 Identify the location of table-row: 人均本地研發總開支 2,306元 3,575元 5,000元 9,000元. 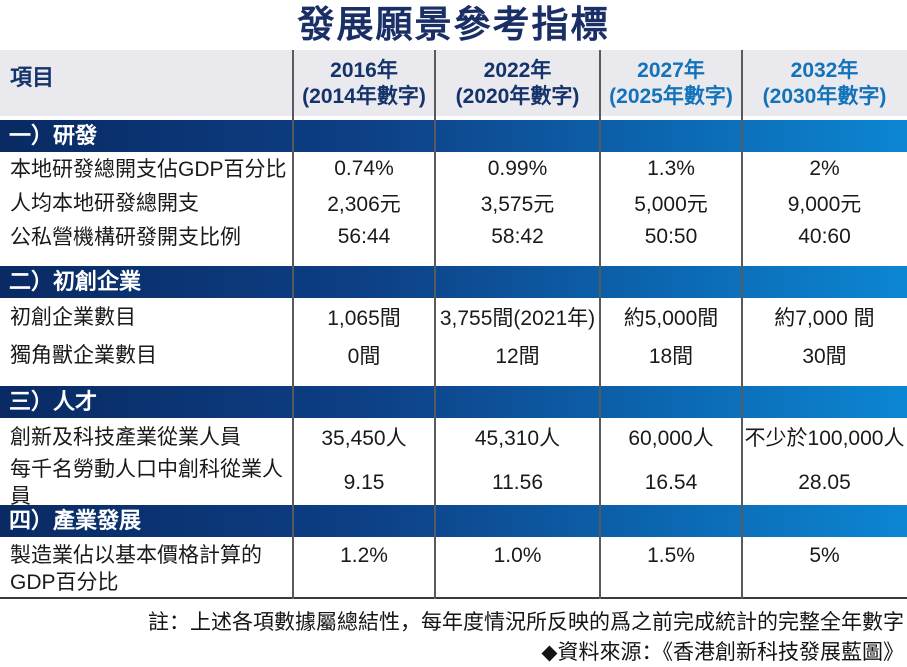
(453, 203).